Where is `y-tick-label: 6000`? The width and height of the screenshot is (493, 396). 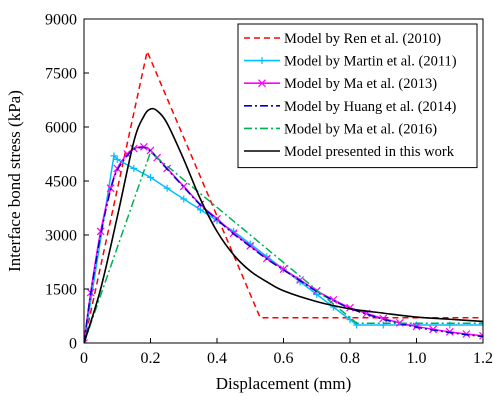 y-tick-label: 6000 is located at coordinates (61, 128).